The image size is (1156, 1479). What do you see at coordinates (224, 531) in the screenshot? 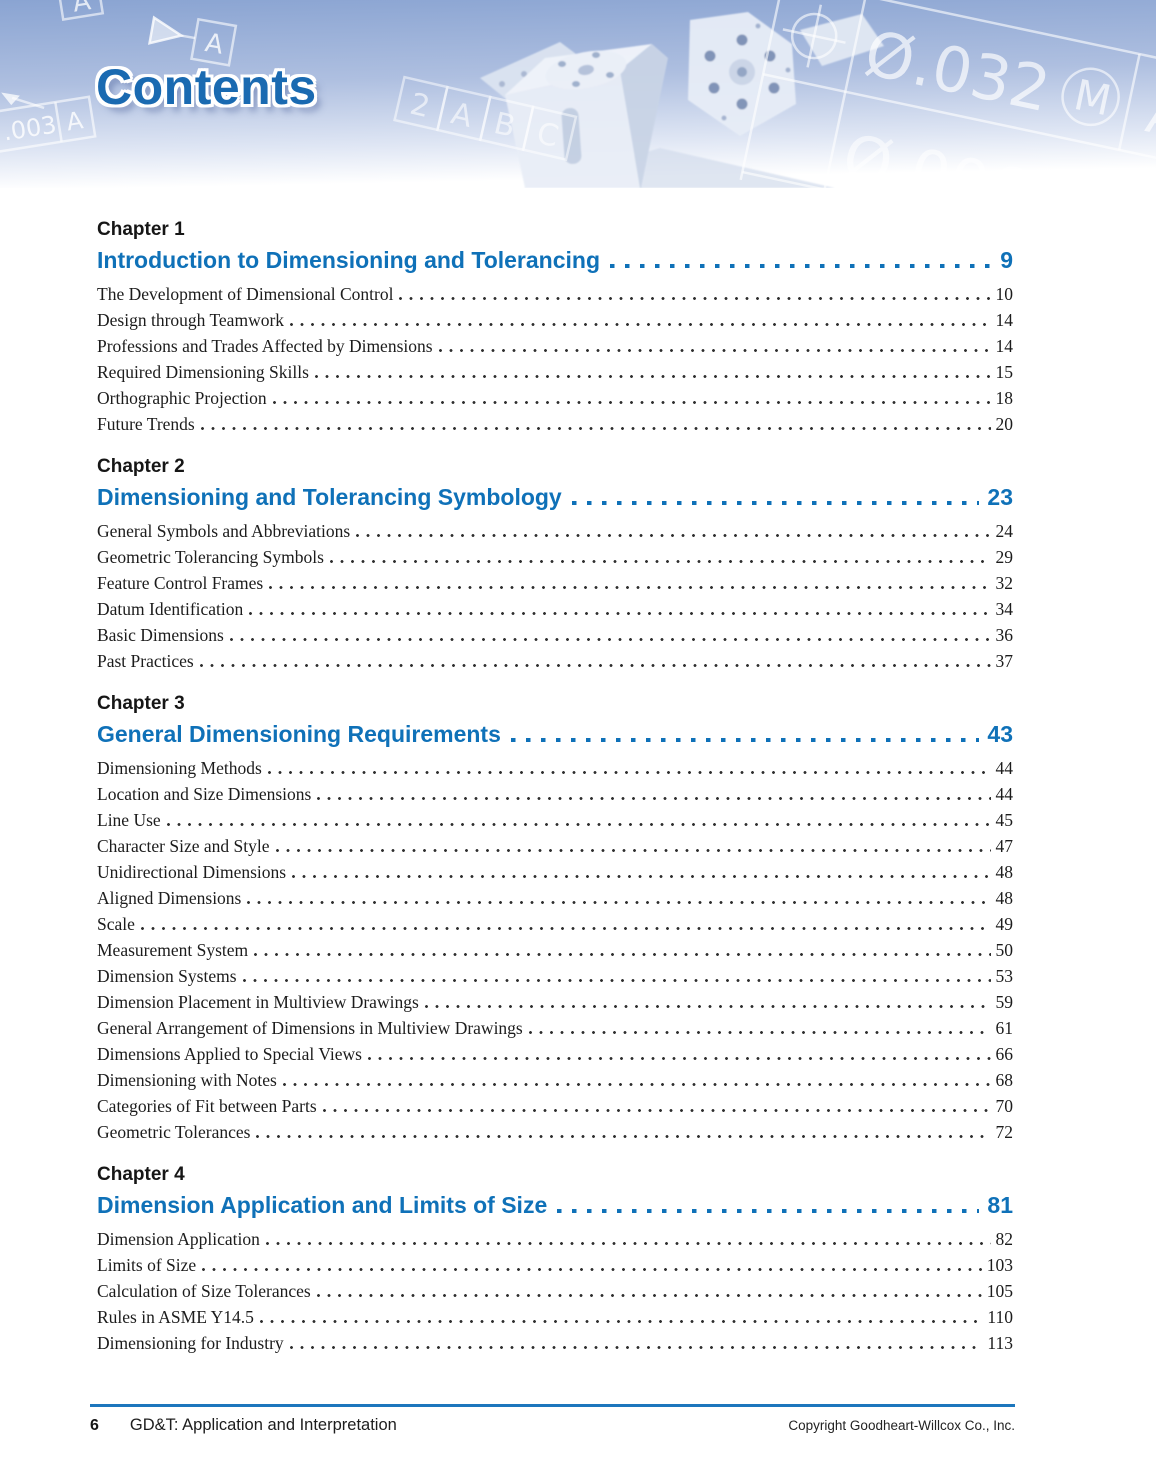
I see `section-title: General Symbols and Abbreviations` at bounding box center [224, 531].